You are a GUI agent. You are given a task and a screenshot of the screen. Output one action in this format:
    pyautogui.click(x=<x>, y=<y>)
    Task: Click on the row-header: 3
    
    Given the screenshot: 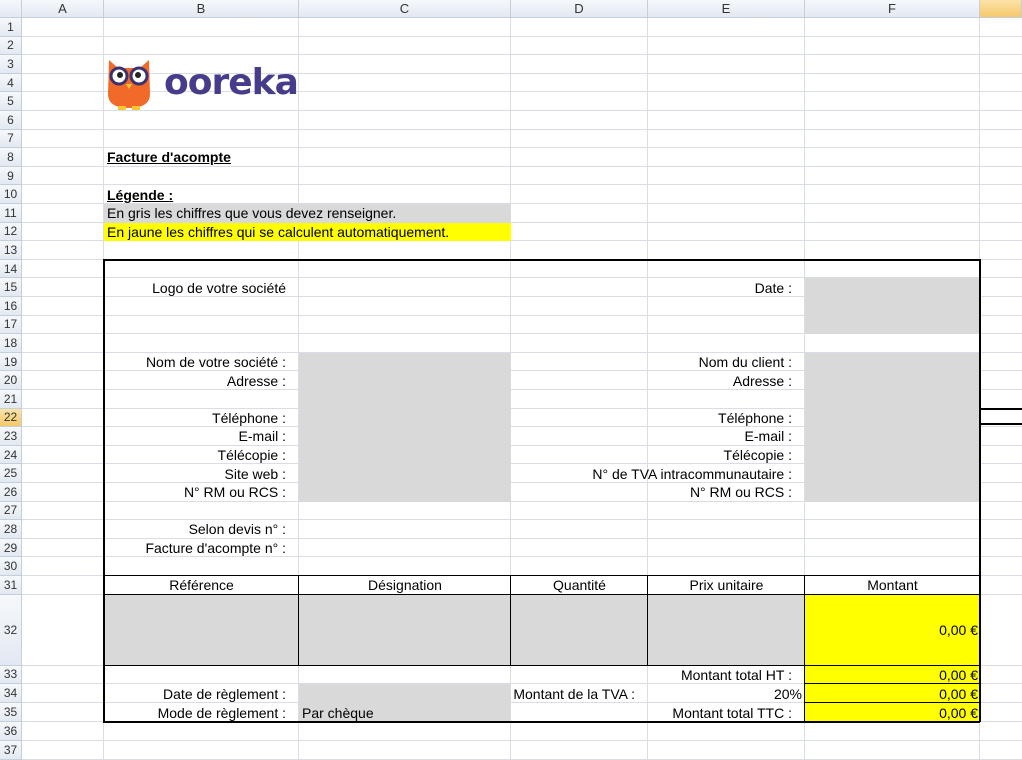 What is the action you would take?
    pyautogui.click(x=11, y=64)
    